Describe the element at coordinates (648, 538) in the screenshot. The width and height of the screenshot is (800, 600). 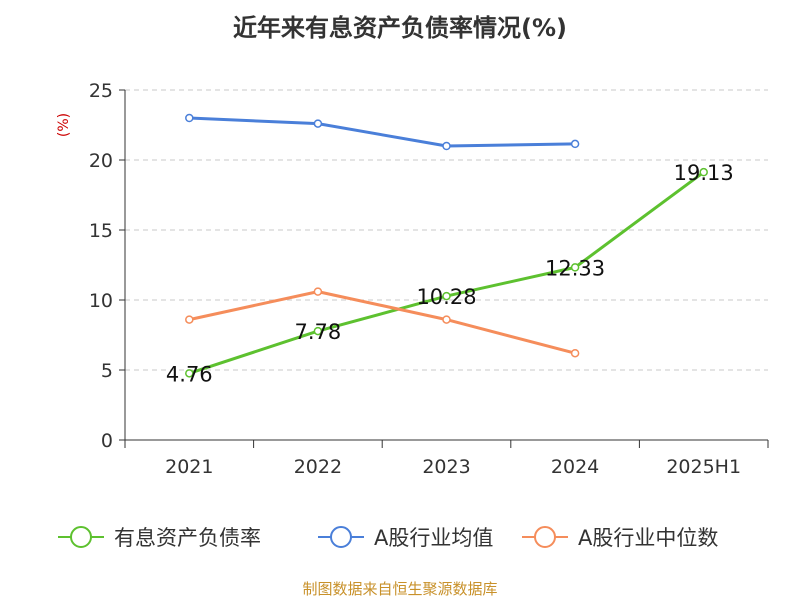
I see `legend-label: A股行业中位数` at that location.